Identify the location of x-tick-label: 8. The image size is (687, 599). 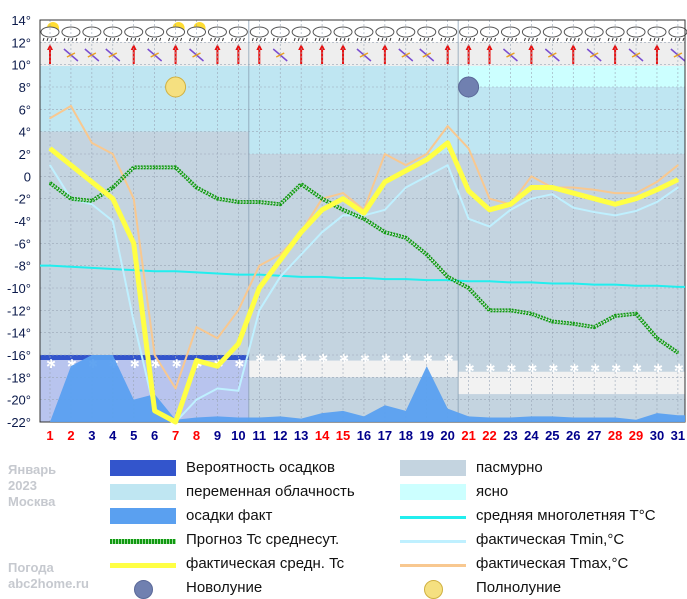
(196, 435).